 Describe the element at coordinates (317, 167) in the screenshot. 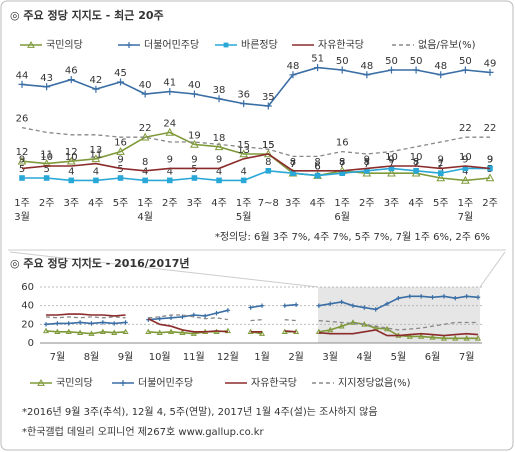

I see `data-label: 6` at that location.